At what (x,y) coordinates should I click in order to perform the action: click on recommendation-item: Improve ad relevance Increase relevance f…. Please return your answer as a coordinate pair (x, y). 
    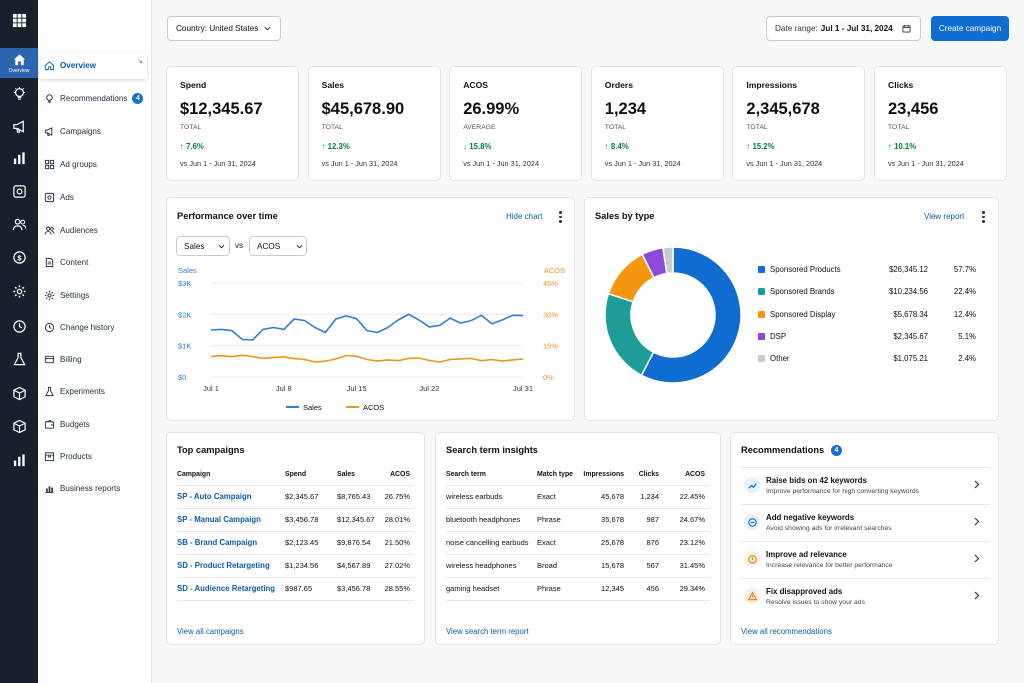
    Looking at the image, I should click on (865, 558).